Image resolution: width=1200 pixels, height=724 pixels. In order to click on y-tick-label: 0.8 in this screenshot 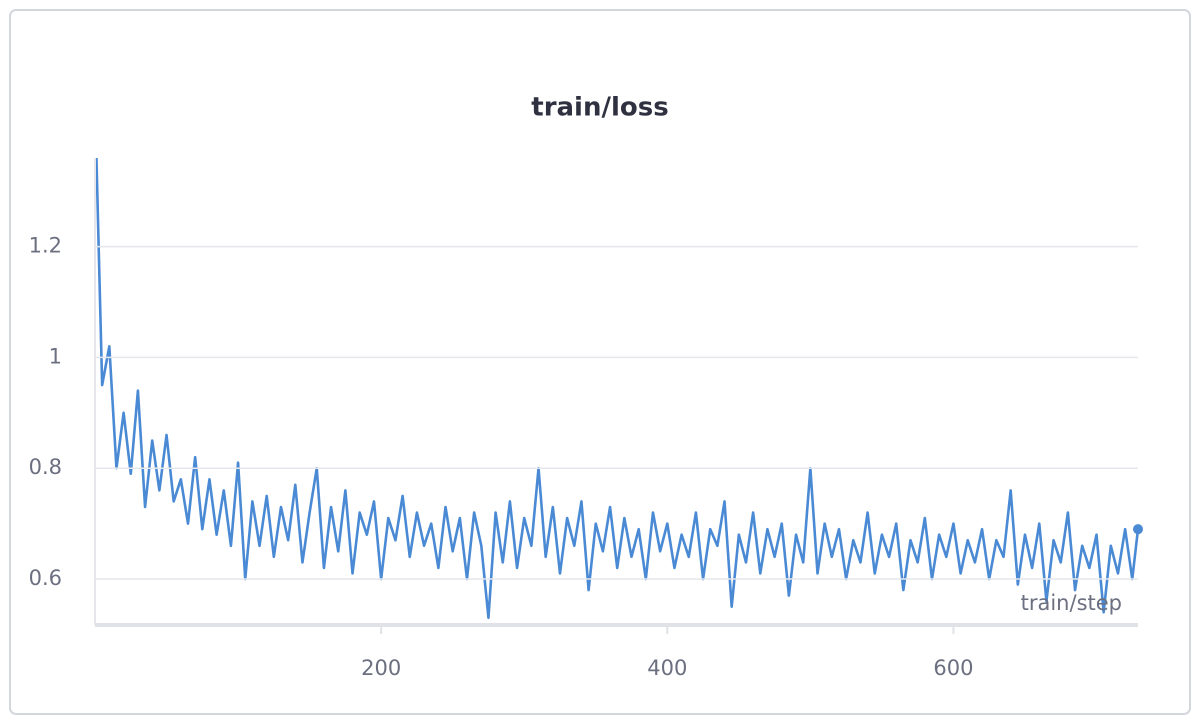, I will do `click(45, 467)`.